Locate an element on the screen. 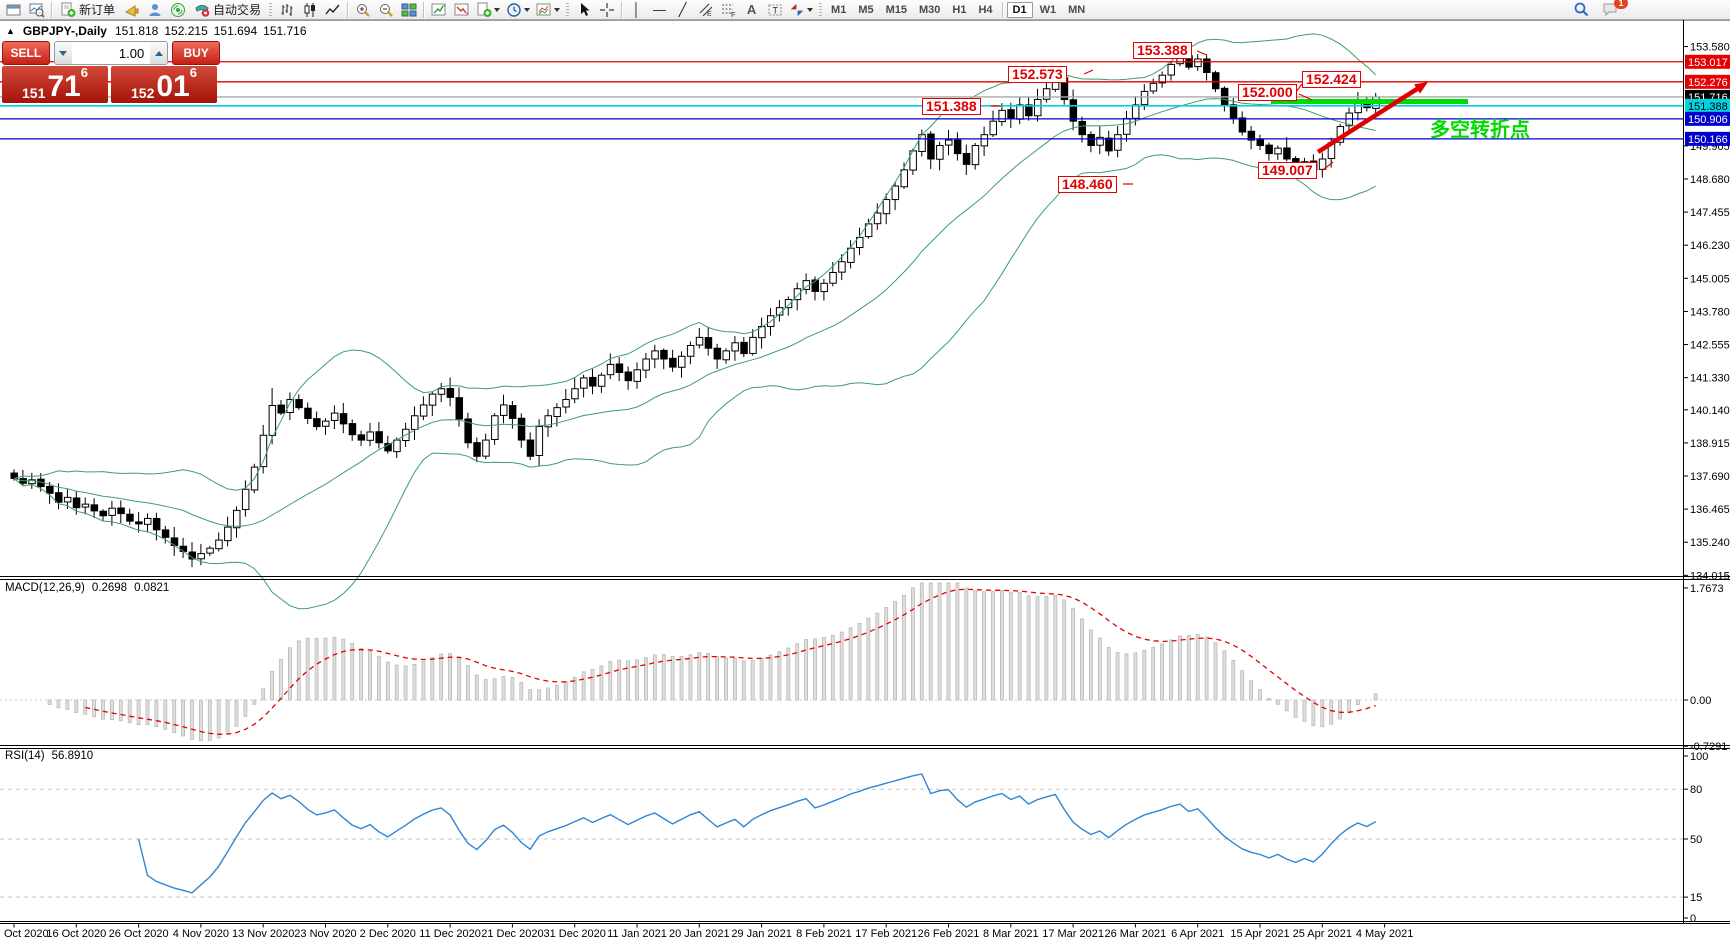 The width and height of the screenshot is (1730, 941). date-label: 11 Jan 2021 is located at coordinates (637, 934).